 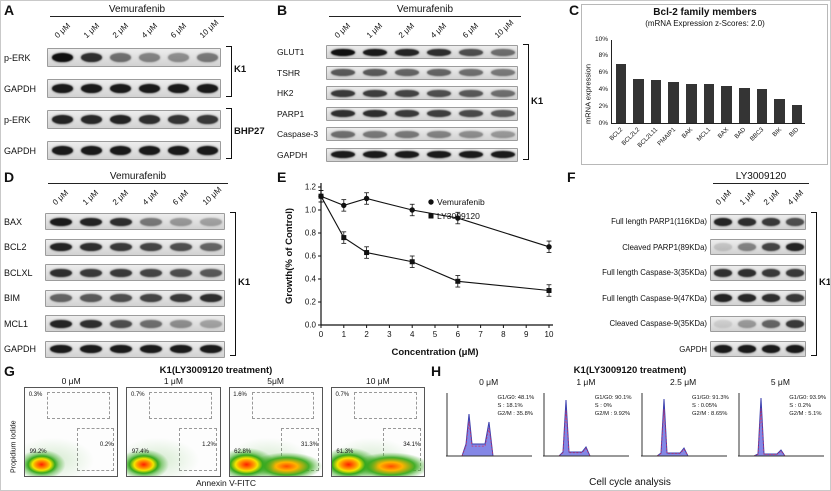 I want to click on cell-line-label: BHP27, so click(x=249, y=131).